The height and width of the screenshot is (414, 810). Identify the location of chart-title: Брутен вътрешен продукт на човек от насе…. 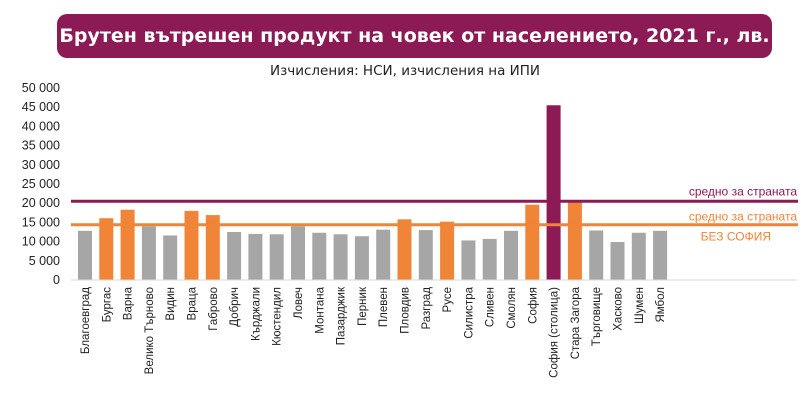
(414, 36).